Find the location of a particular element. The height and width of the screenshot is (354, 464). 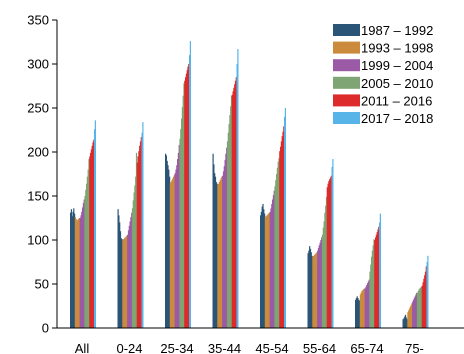

x-tick-label: 55-64 is located at coordinates (319, 347).